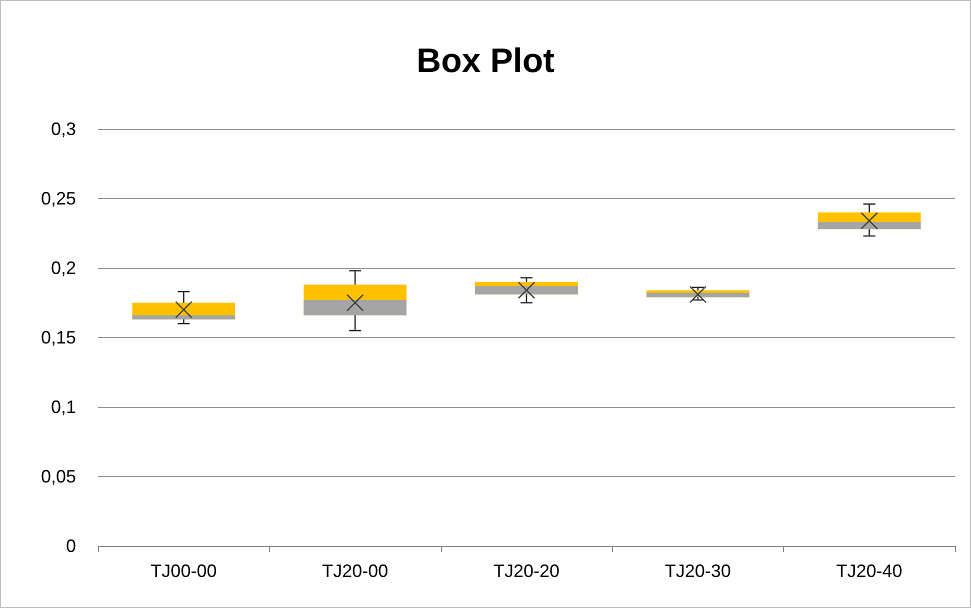 The width and height of the screenshot is (971, 608). I want to click on x-tick-label: TJ00-00, so click(183, 571).